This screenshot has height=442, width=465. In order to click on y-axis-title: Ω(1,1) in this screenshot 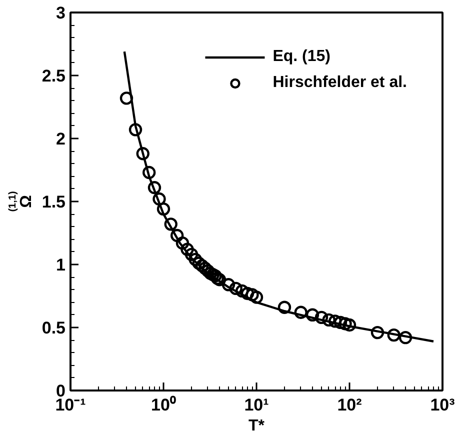, I will do `click(21, 201)`.